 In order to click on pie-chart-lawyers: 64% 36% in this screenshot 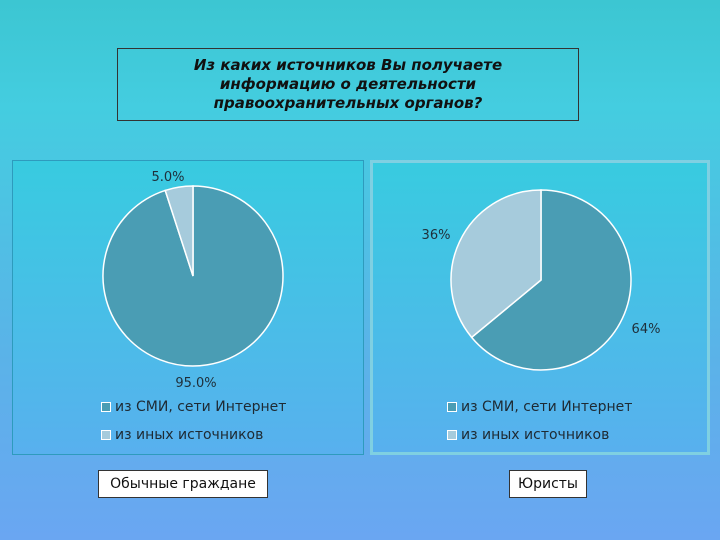, I will do `click(541, 280)`.